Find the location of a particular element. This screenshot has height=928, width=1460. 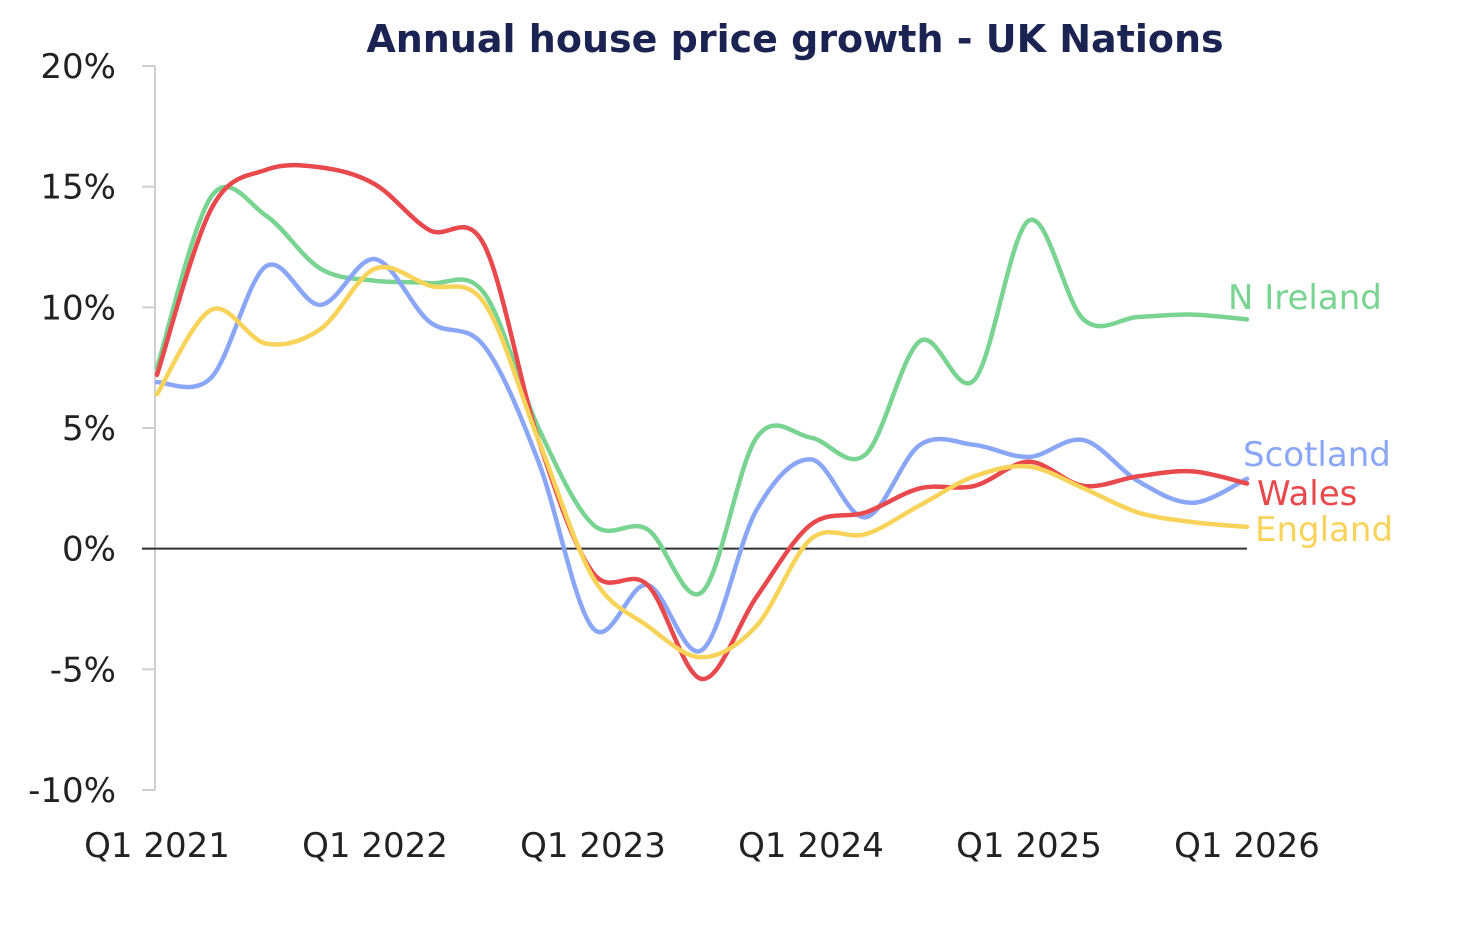

y-tick-label: -10% is located at coordinates (72, 791).